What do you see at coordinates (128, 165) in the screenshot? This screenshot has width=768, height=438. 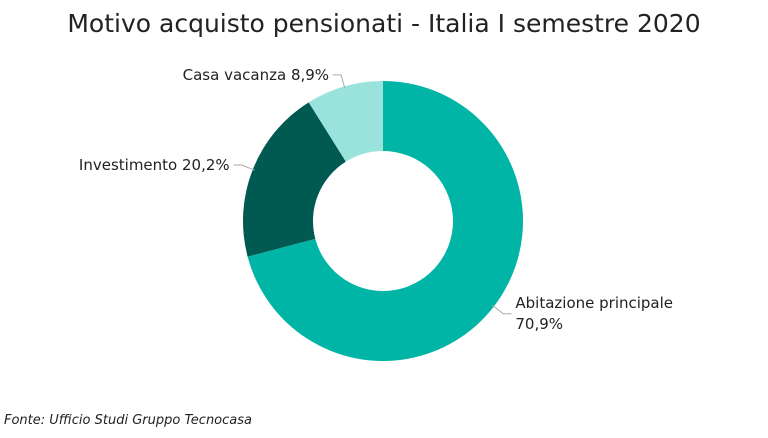 I see `category-name: Investimento` at bounding box center [128, 165].